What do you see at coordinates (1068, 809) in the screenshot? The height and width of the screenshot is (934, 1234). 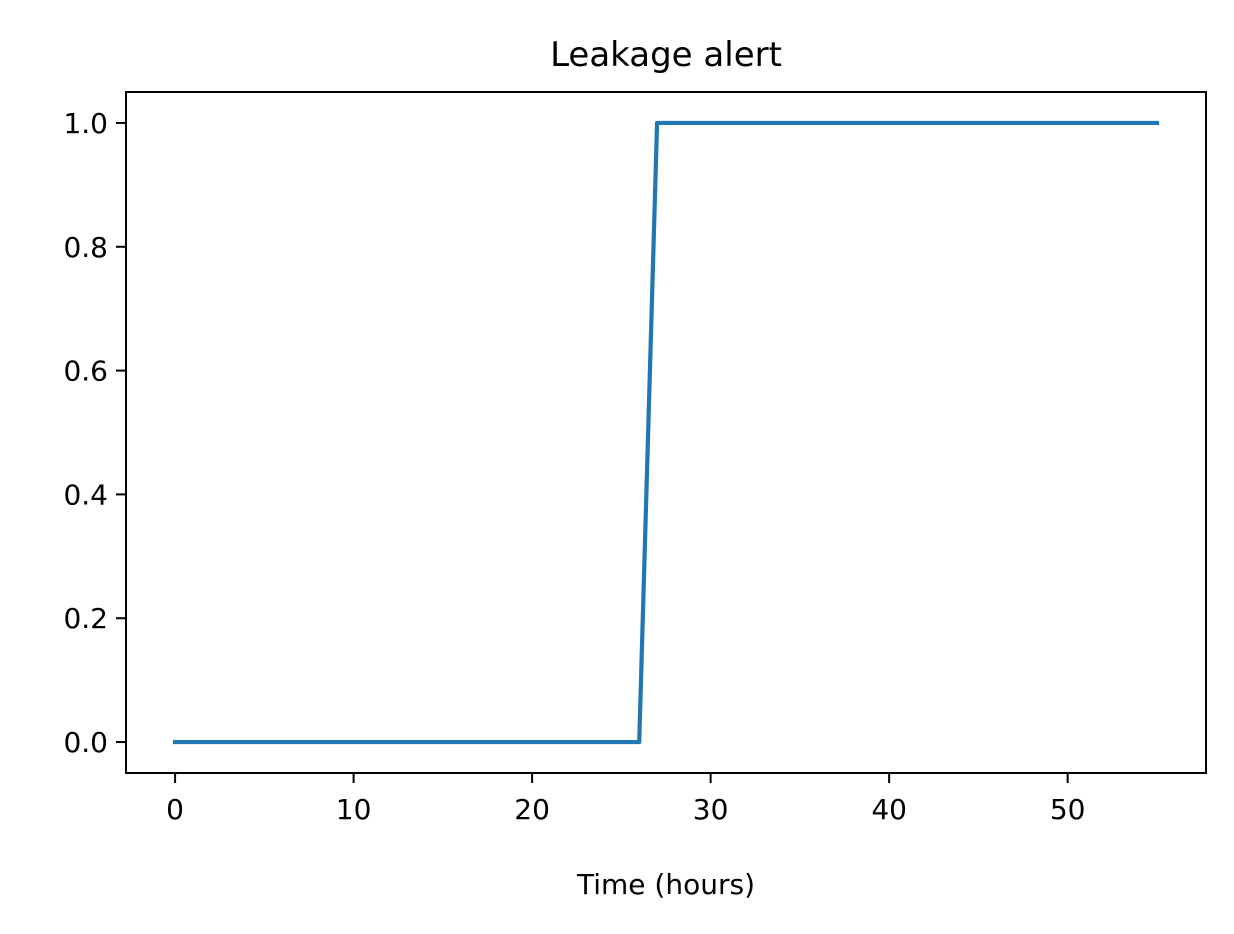 I see `x-tick-label: 50` at bounding box center [1068, 809].